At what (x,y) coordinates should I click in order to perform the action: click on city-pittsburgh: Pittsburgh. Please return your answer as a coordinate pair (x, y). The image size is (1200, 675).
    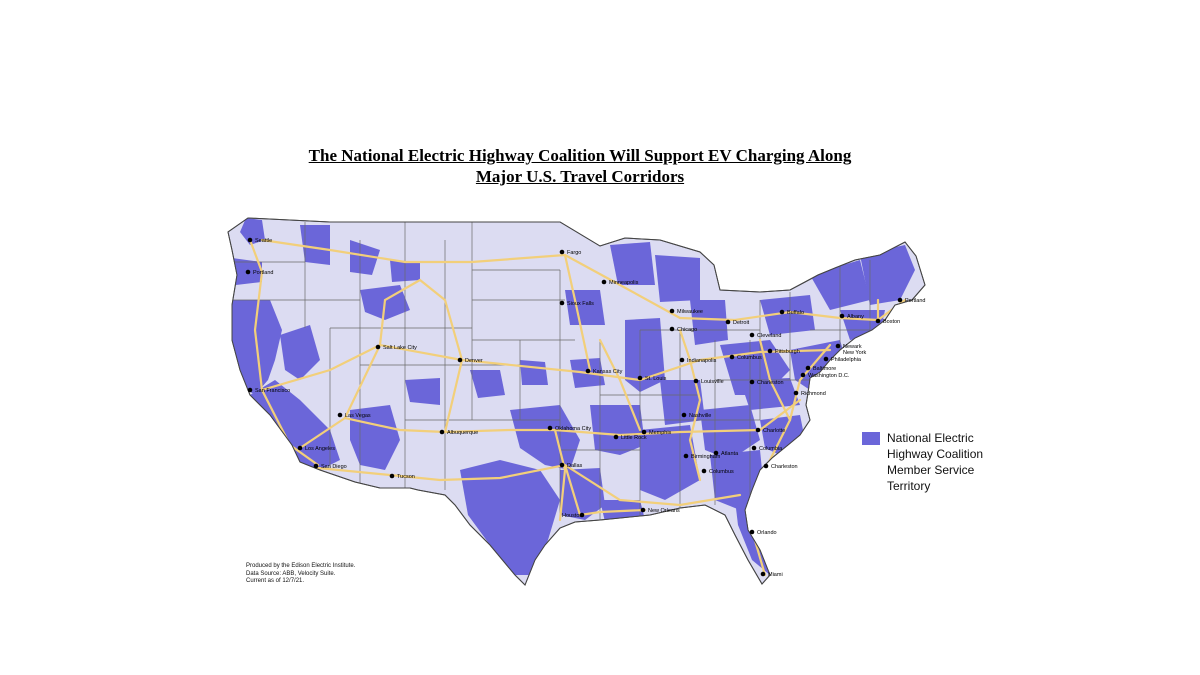
    Looking at the image, I should click on (783, 351).